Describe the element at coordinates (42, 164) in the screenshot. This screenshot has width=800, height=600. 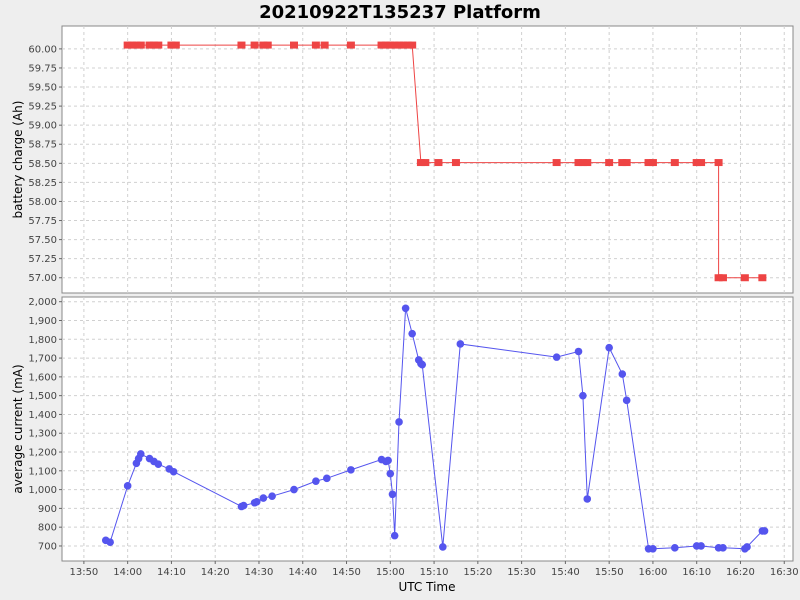
I see `y-tick-label: 58.50` at that location.